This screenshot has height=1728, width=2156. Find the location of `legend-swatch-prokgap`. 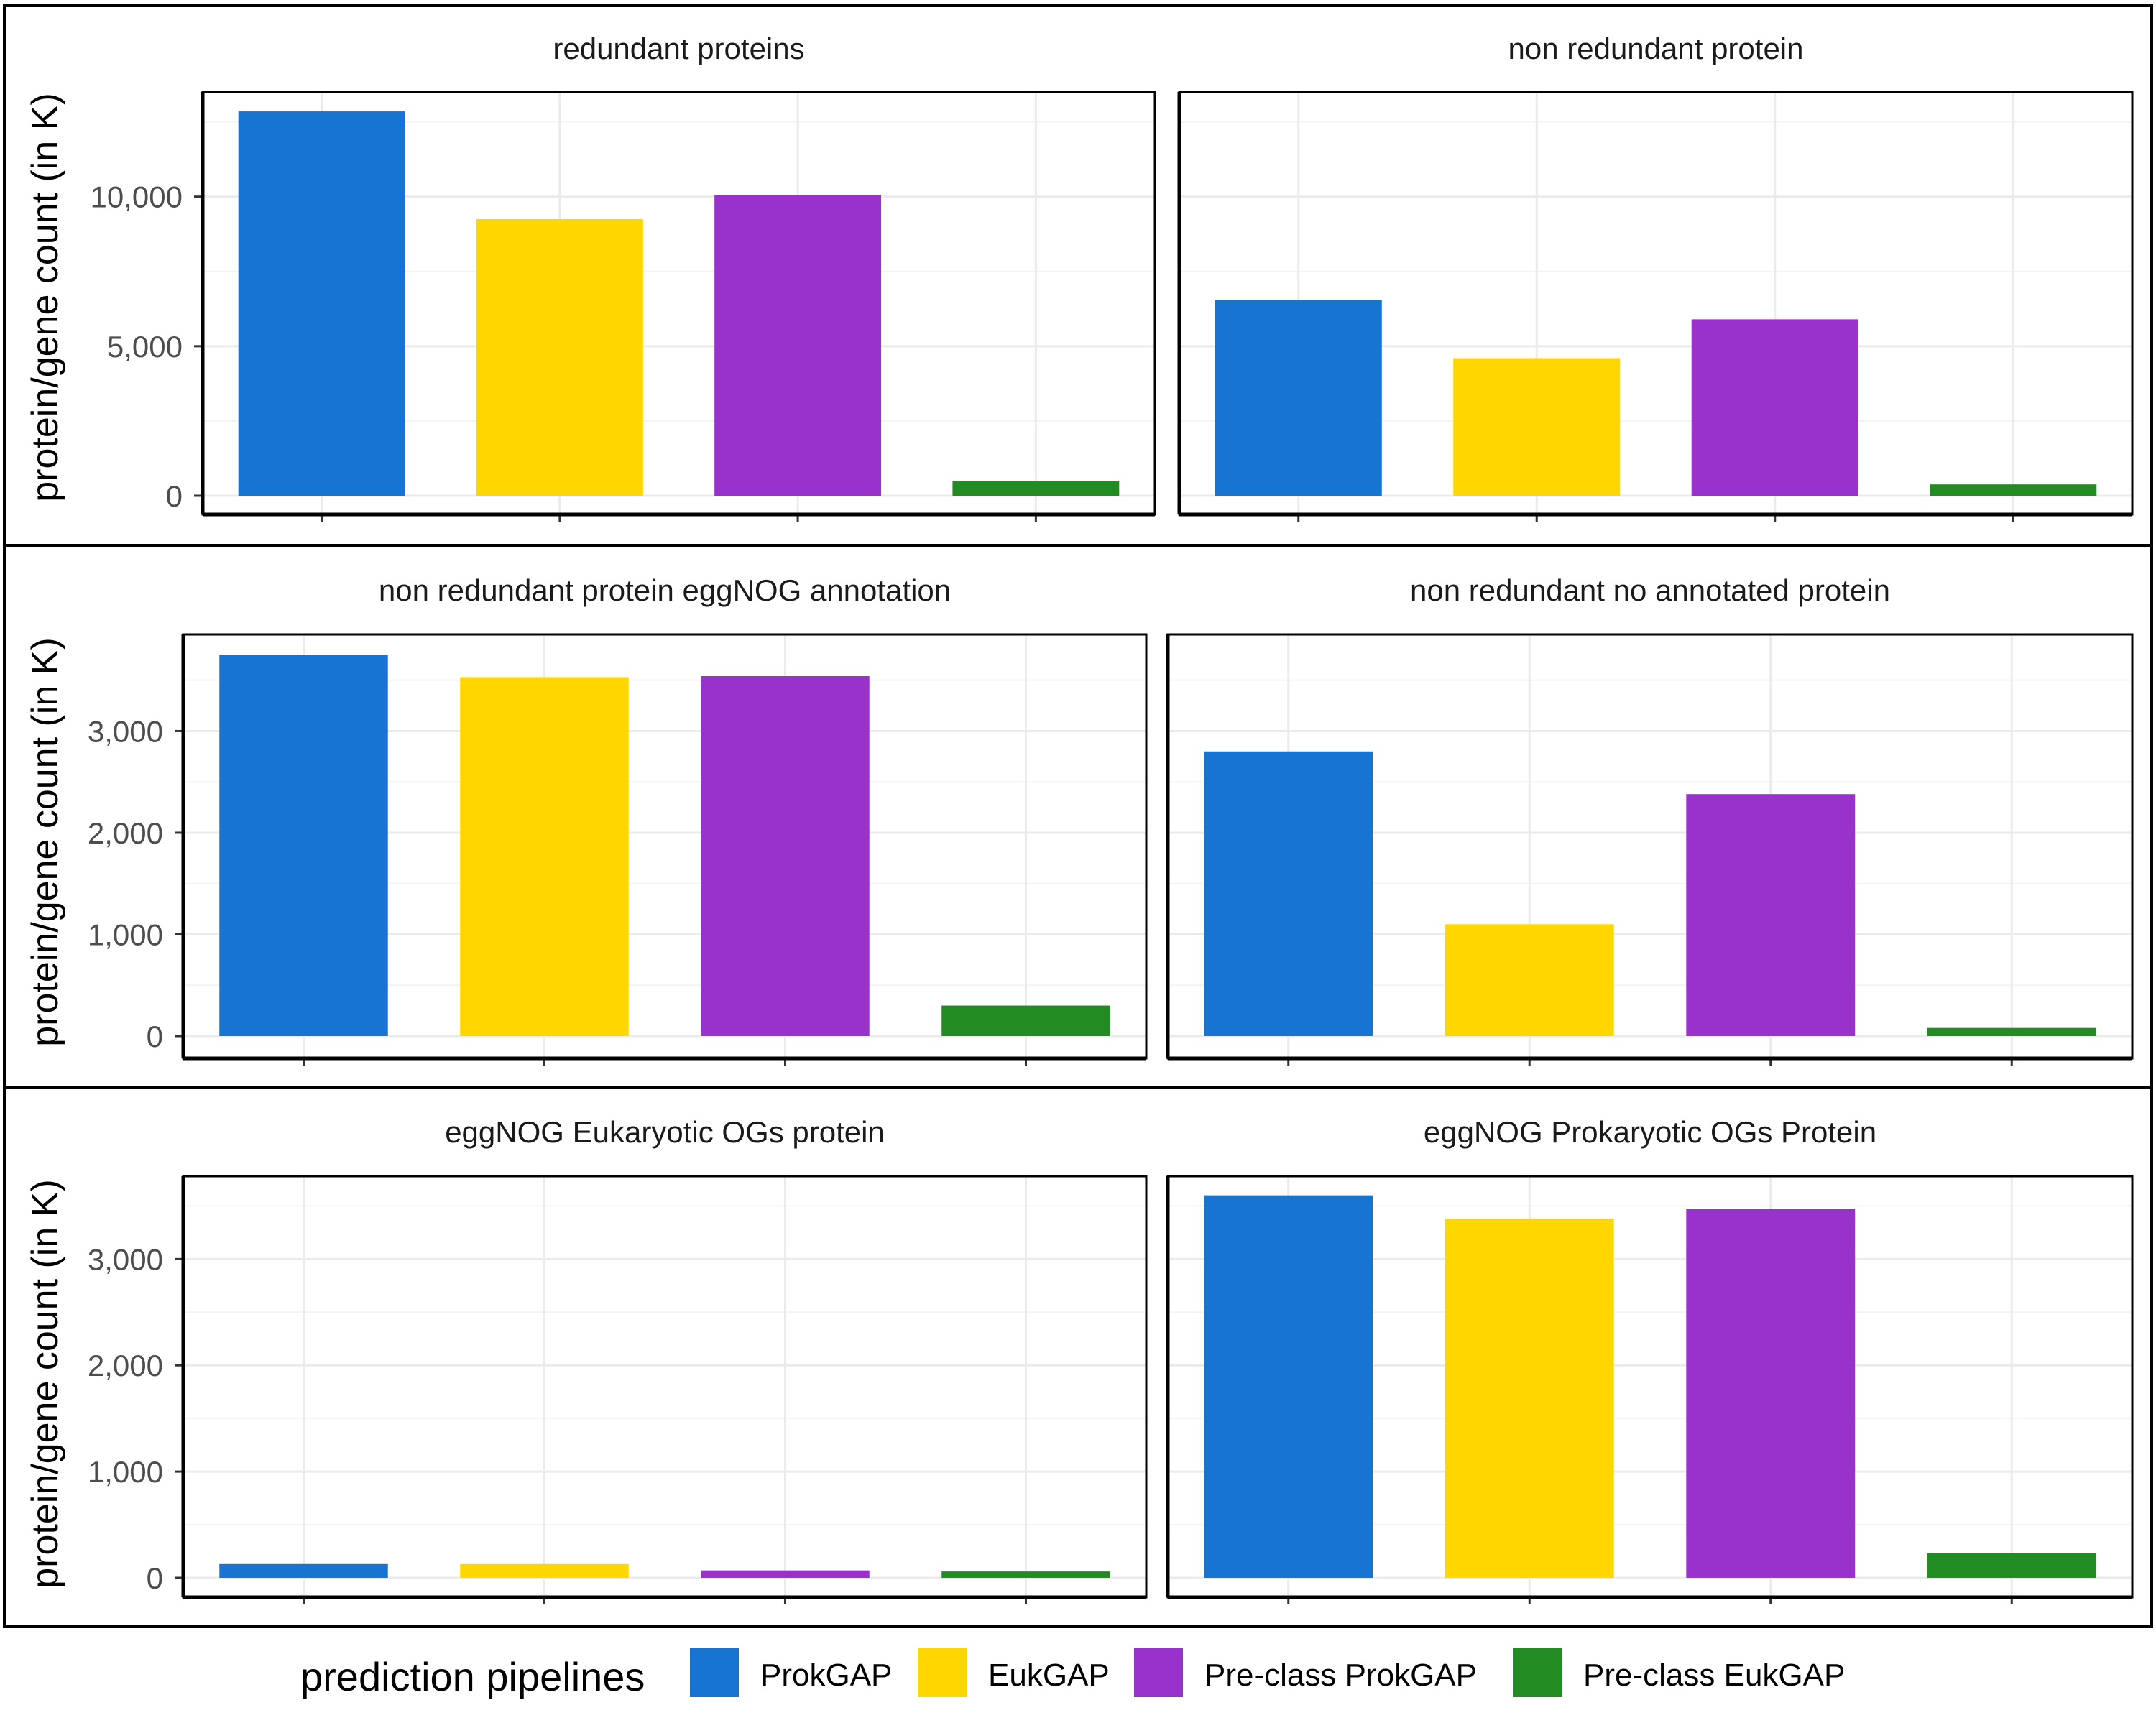

legend-swatch-prokgap is located at coordinates (714, 1673).